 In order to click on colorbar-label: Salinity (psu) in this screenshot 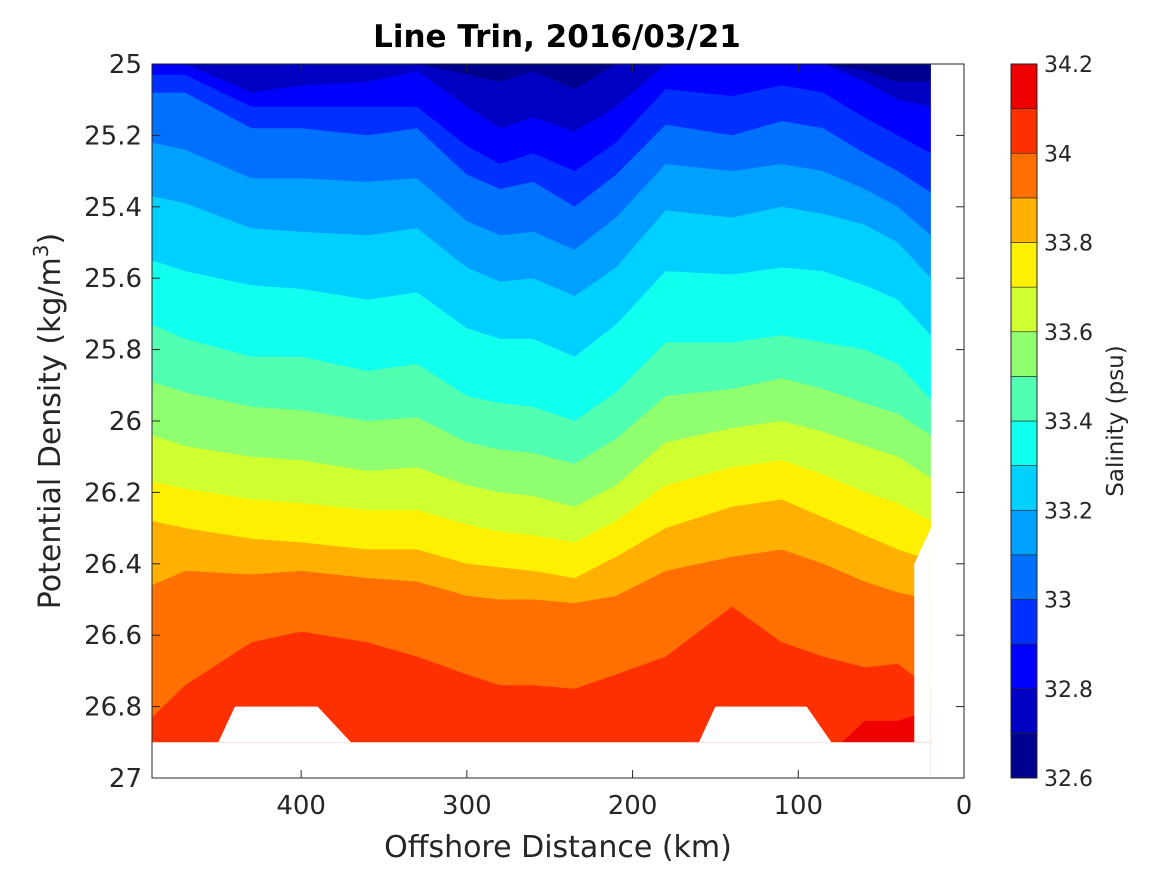, I will do `click(1116, 421)`.